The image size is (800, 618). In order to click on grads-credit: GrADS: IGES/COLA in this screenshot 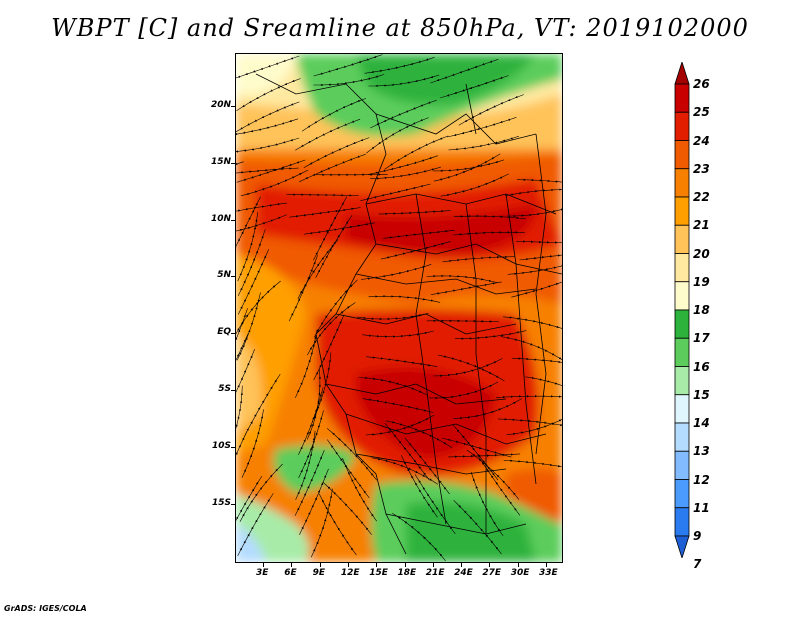, I will do `click(45, 608)`.